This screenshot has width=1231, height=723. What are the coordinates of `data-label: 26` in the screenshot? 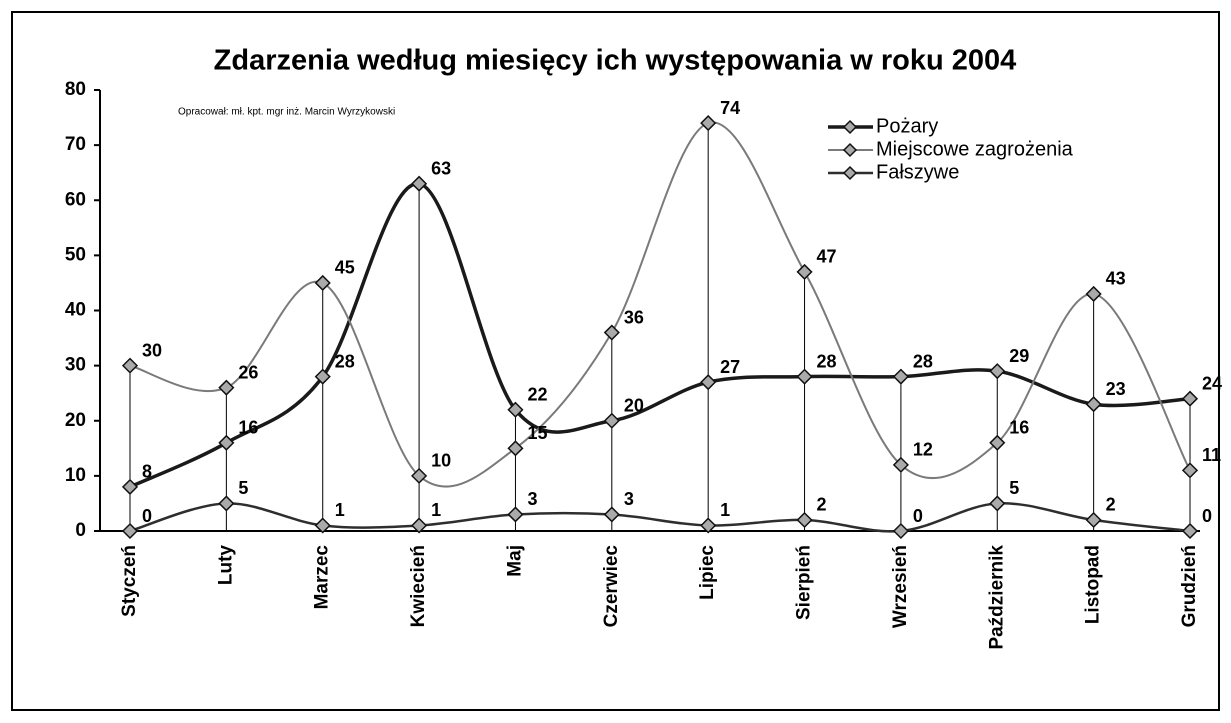 It's located at (248, 372).